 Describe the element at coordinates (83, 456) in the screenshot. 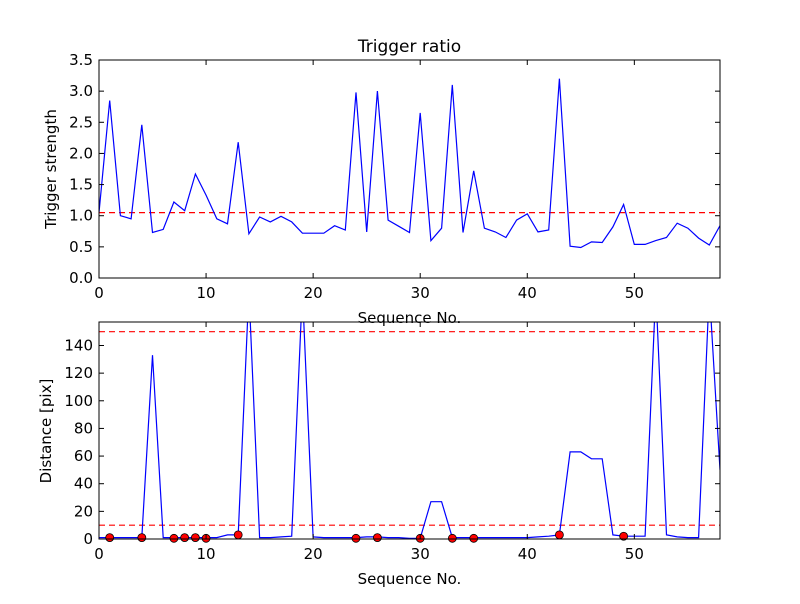

I see `y-tick-label: 60` at that location.